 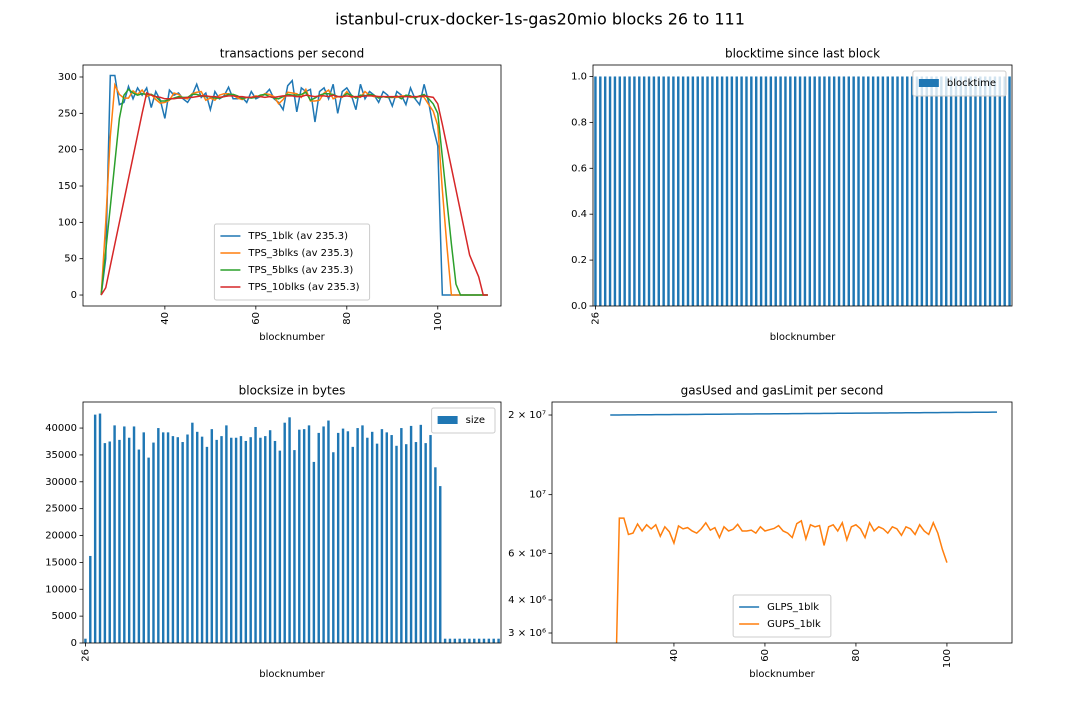 I want to click on axes-frame, so click(x=292, y=522).